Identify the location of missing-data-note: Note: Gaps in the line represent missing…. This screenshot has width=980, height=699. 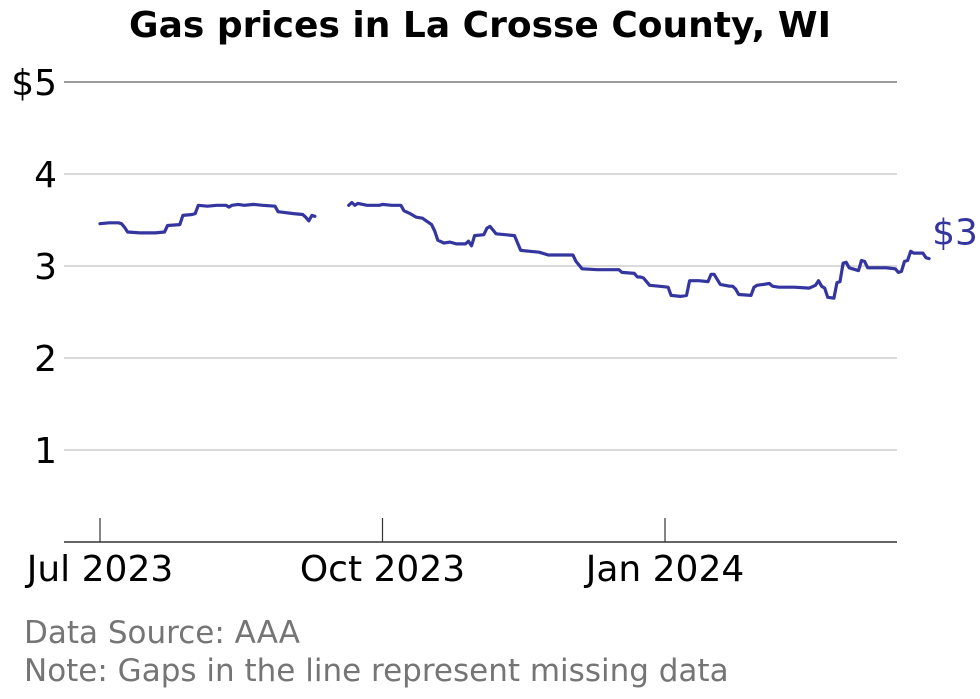
(376, 671).